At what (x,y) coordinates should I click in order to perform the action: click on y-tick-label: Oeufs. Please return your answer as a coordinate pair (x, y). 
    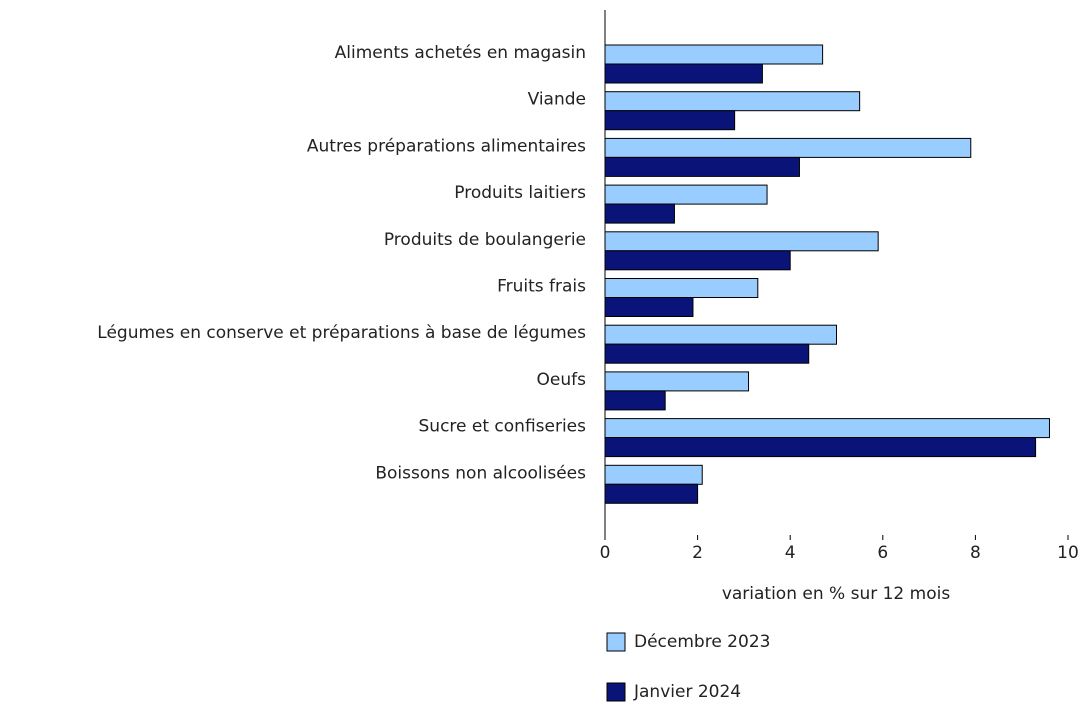
    Looking at the image, I should click on (562, 380).